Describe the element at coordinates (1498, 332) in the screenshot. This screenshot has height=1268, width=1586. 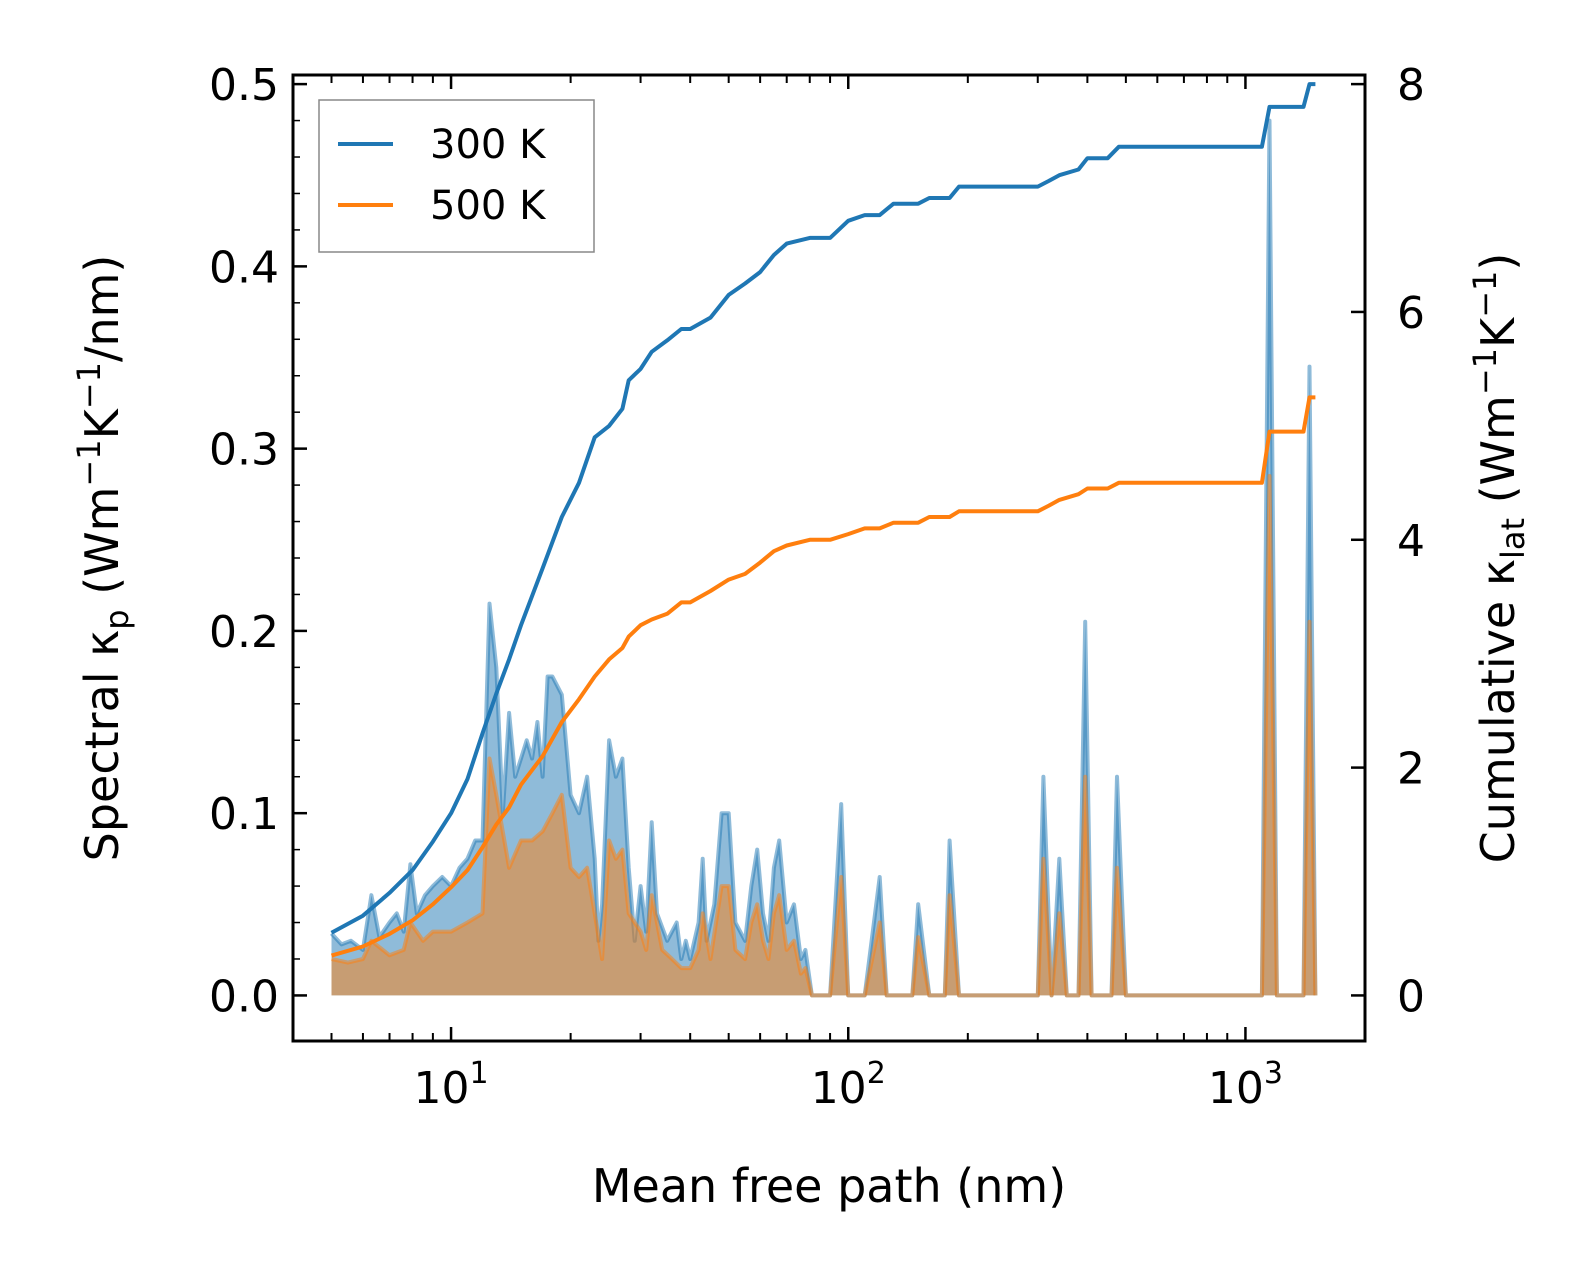
I see `y-right-mid: K` at that location.